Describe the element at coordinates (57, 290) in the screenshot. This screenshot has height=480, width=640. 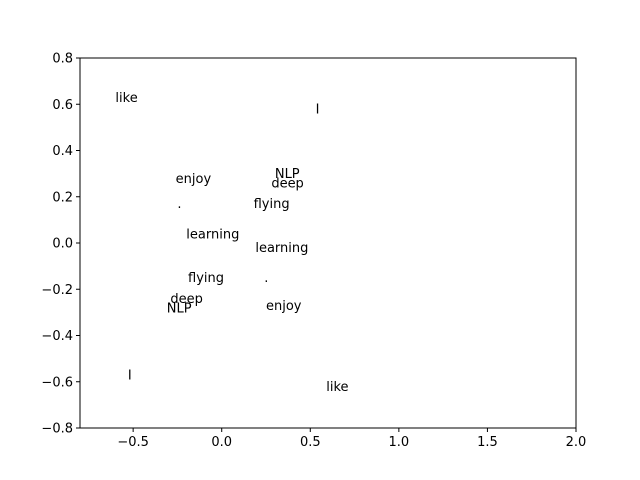
I see `y-tick-label: −0.2` at that location.